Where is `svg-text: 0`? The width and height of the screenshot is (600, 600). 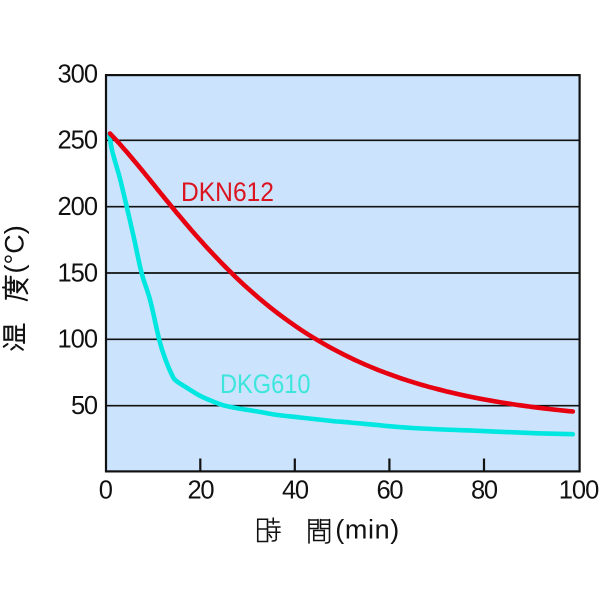
svg-text: 0 is located at coordinates (106, 490).